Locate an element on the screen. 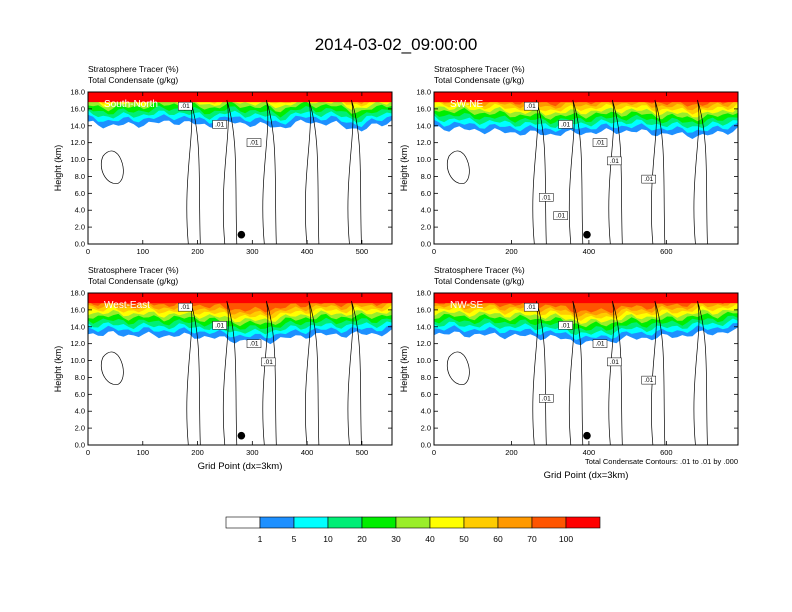 This screenshot has width=792, height=612. x-tick-label: 400 is located at coordinates (589, 251).